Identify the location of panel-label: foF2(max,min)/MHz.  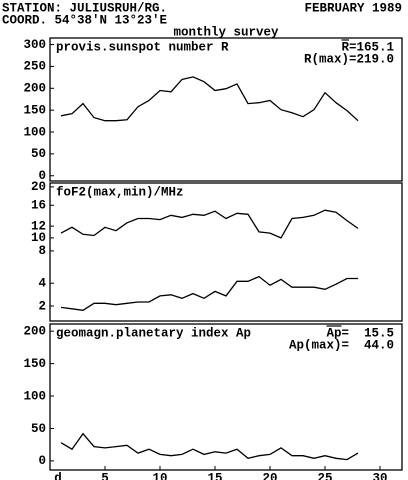
(120, 192).